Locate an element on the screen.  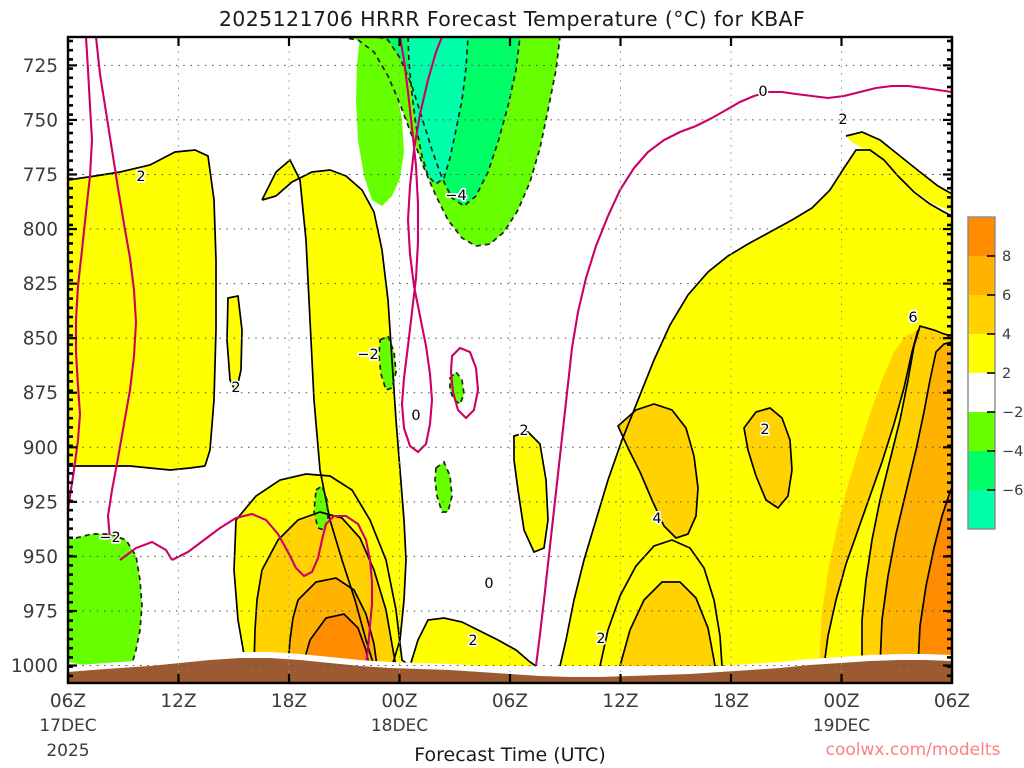
fill-gold-low-mid is located at coordinates (667, 624).